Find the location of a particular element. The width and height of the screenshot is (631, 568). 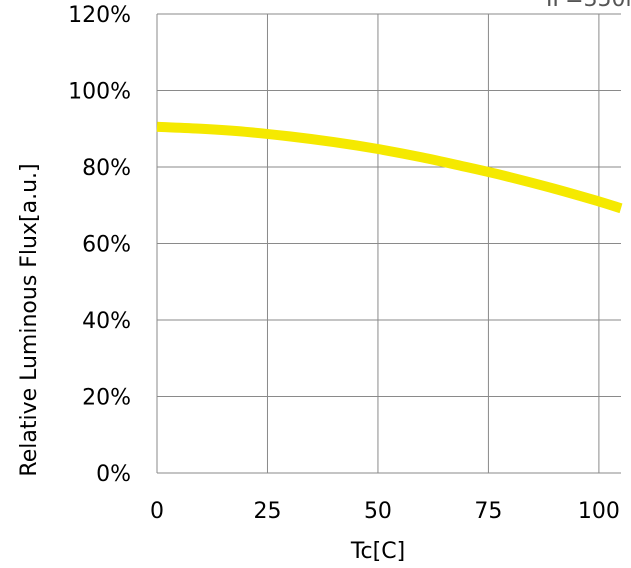

luminous-flux-series-line is located at coordinates (389, 167).